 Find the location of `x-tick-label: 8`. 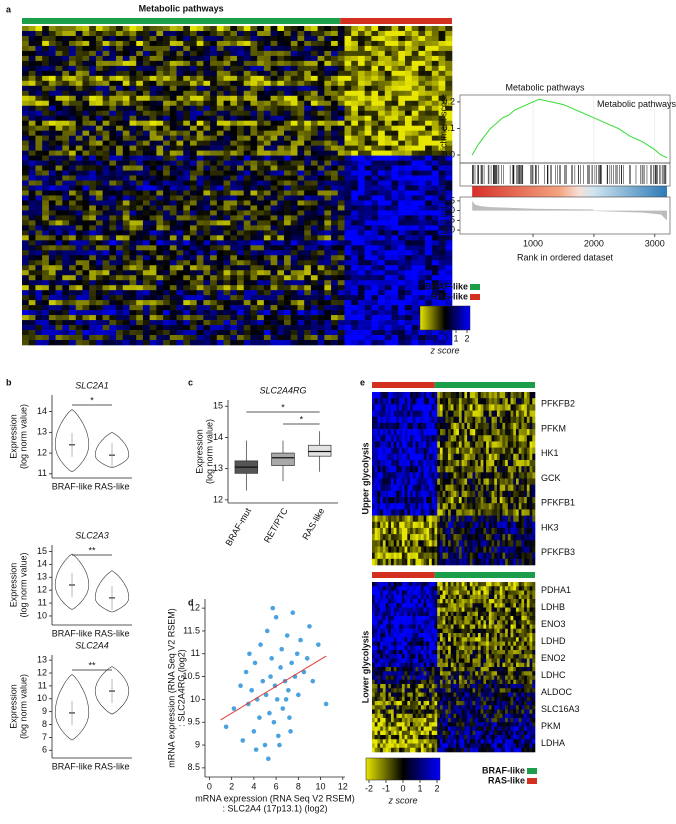

x-tick-label: 8 is located at coordinates (298, 786).